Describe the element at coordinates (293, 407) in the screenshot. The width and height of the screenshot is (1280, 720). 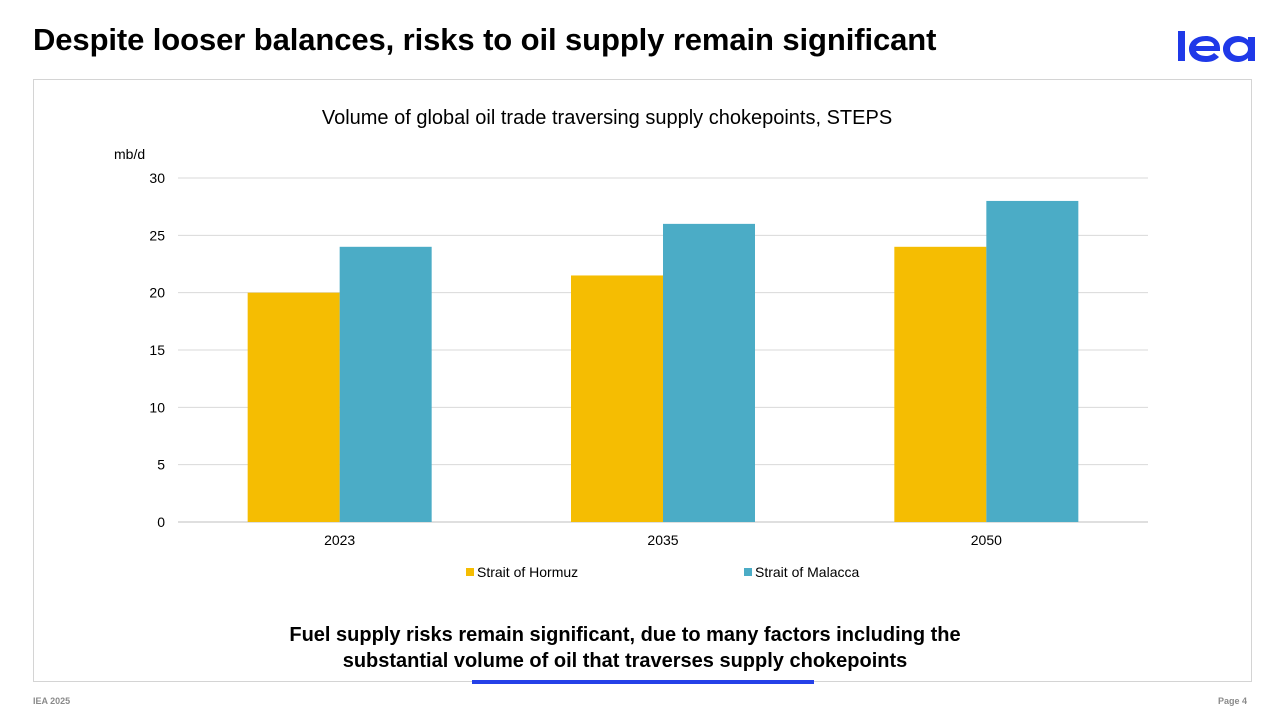
I see `bar-strait-of-hormuz-2023` at that location.